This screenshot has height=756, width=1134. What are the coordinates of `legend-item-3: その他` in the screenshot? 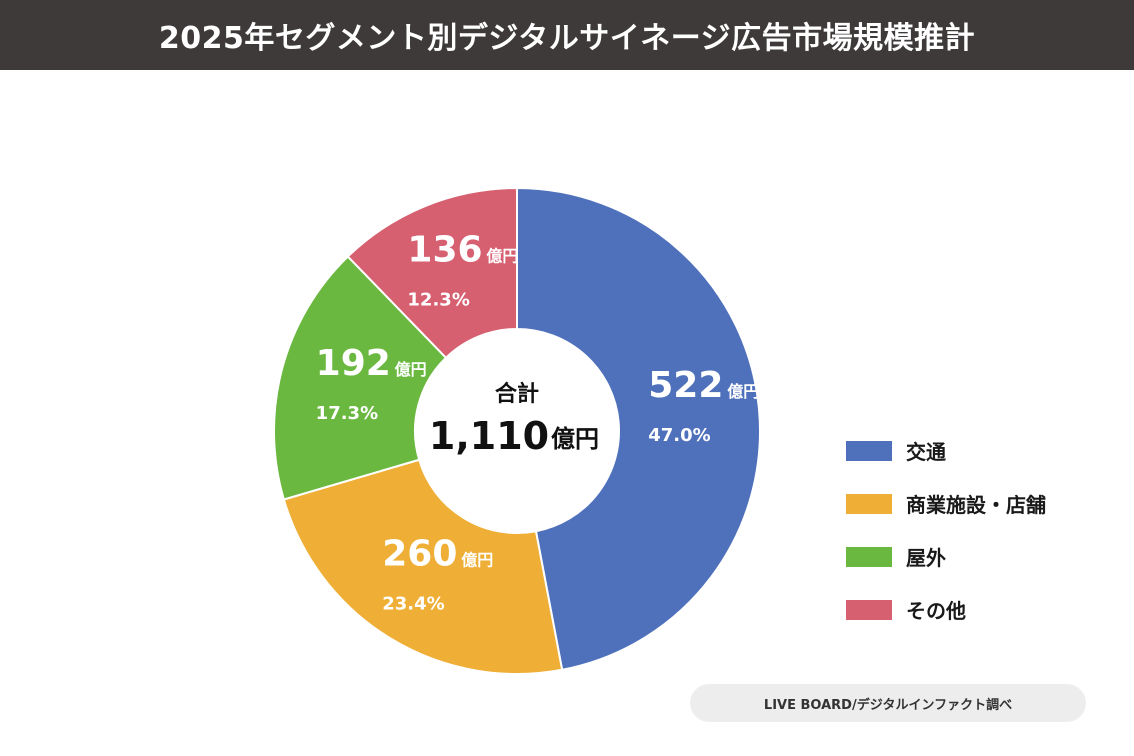 It's located at (946, 609).